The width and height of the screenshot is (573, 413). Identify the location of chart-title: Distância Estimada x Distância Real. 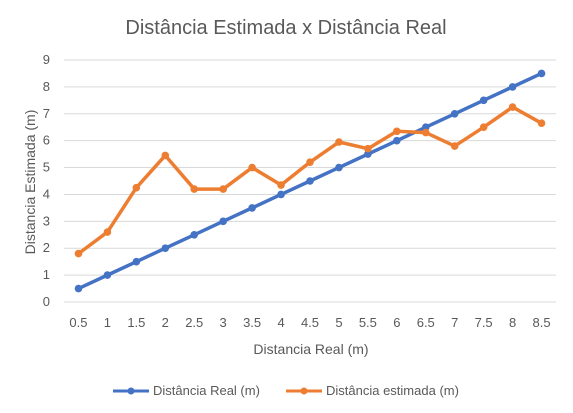
(285, 28).